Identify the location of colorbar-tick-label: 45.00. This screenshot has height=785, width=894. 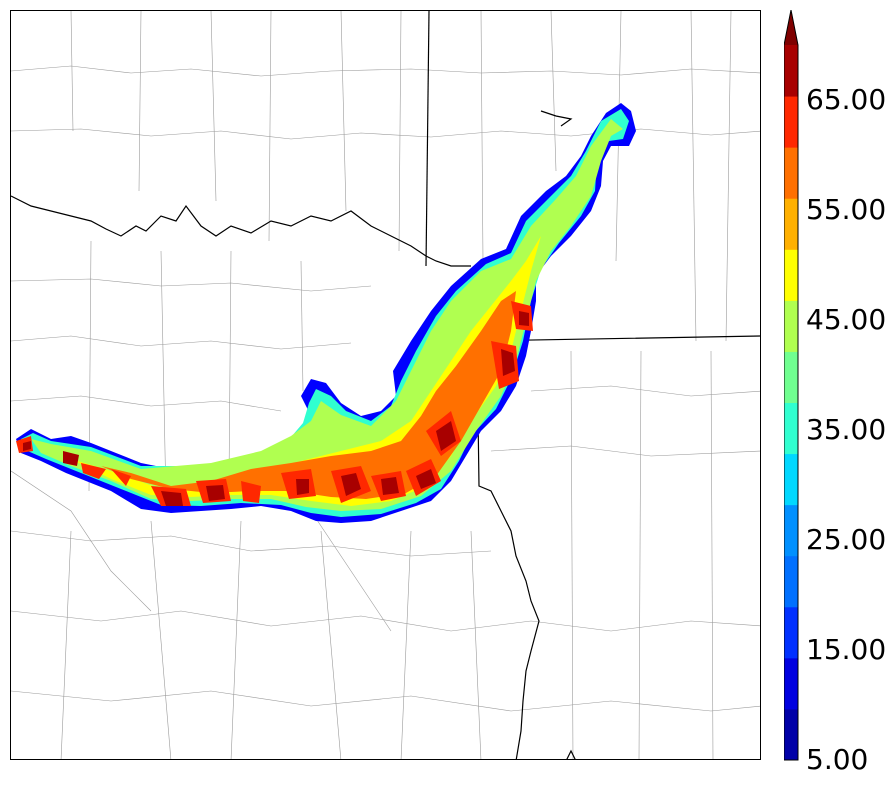
(846, 319).